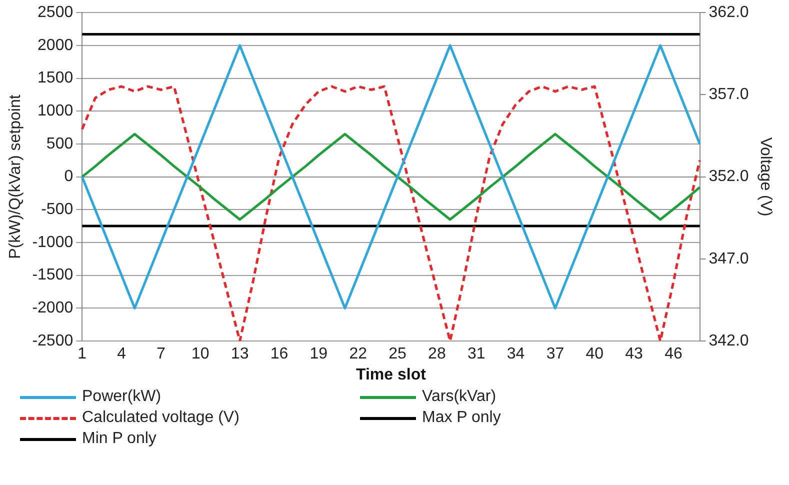 This screenshot has width=789, height=485. What do you see at coordinates (634, 353) in the screenshot?
I see `x-tick-label: 43` at bounding box center [634, 353].